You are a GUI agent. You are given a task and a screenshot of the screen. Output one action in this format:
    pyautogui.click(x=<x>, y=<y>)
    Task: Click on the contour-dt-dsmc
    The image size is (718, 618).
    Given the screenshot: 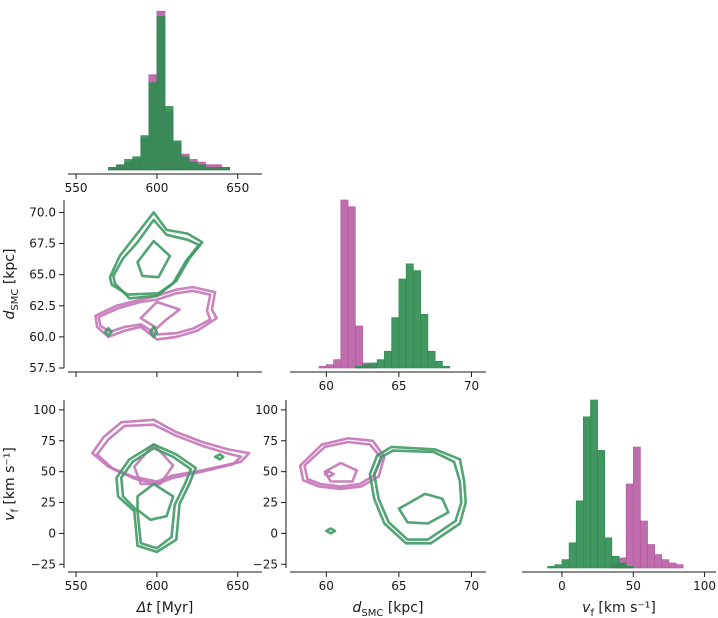 What is the action you would take?
    pyautogui.click(x=156, y=276)
    